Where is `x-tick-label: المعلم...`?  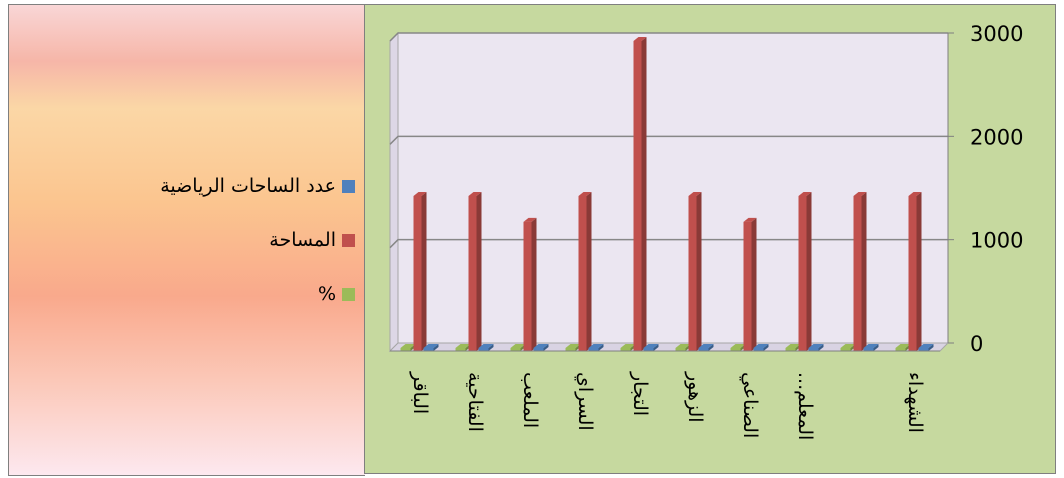 x-tick-label: المعلم... is located at coordinates (805, 406).